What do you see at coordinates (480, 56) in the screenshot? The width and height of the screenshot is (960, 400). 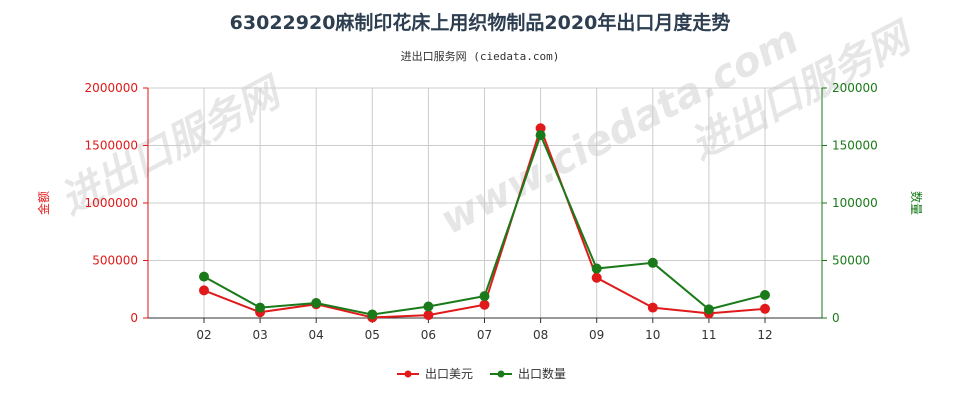 I see `chart-subtitle: 进出口服务网 (ciedata.com)` at bounding box center [480, 56].